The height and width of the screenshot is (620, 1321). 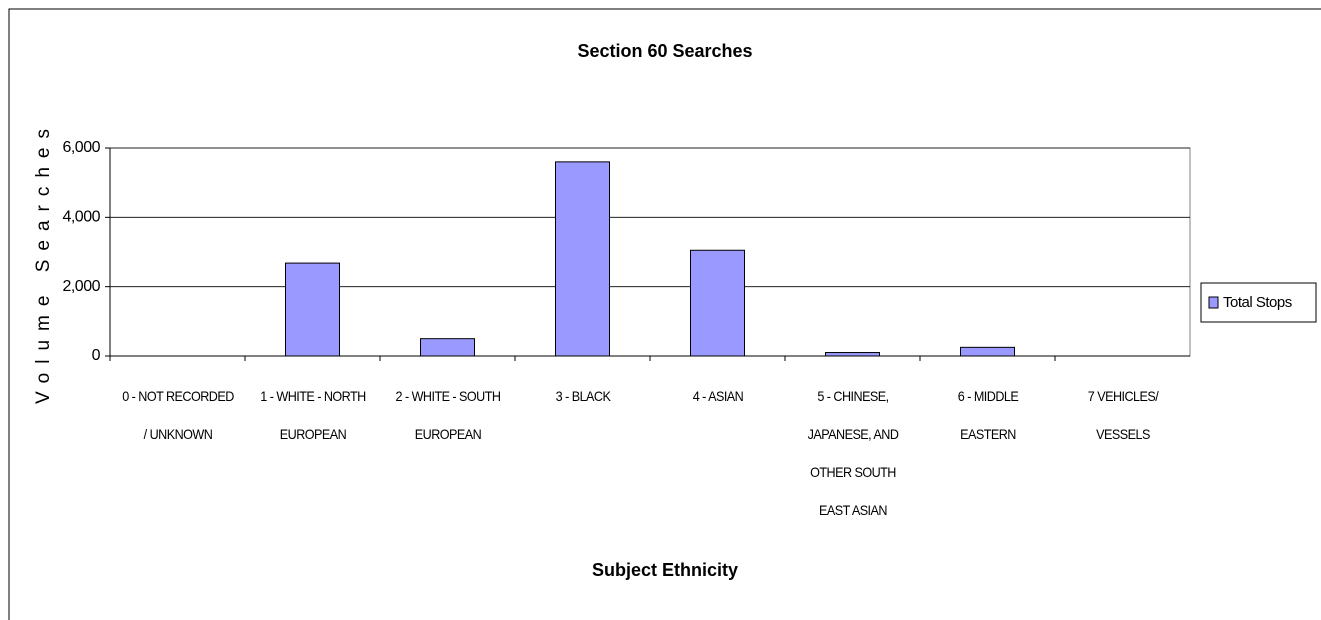 What do you see at coordinates (1213, 302) in the screenshot?
I see `legend-swatch` at bounding box center [1213, 302].